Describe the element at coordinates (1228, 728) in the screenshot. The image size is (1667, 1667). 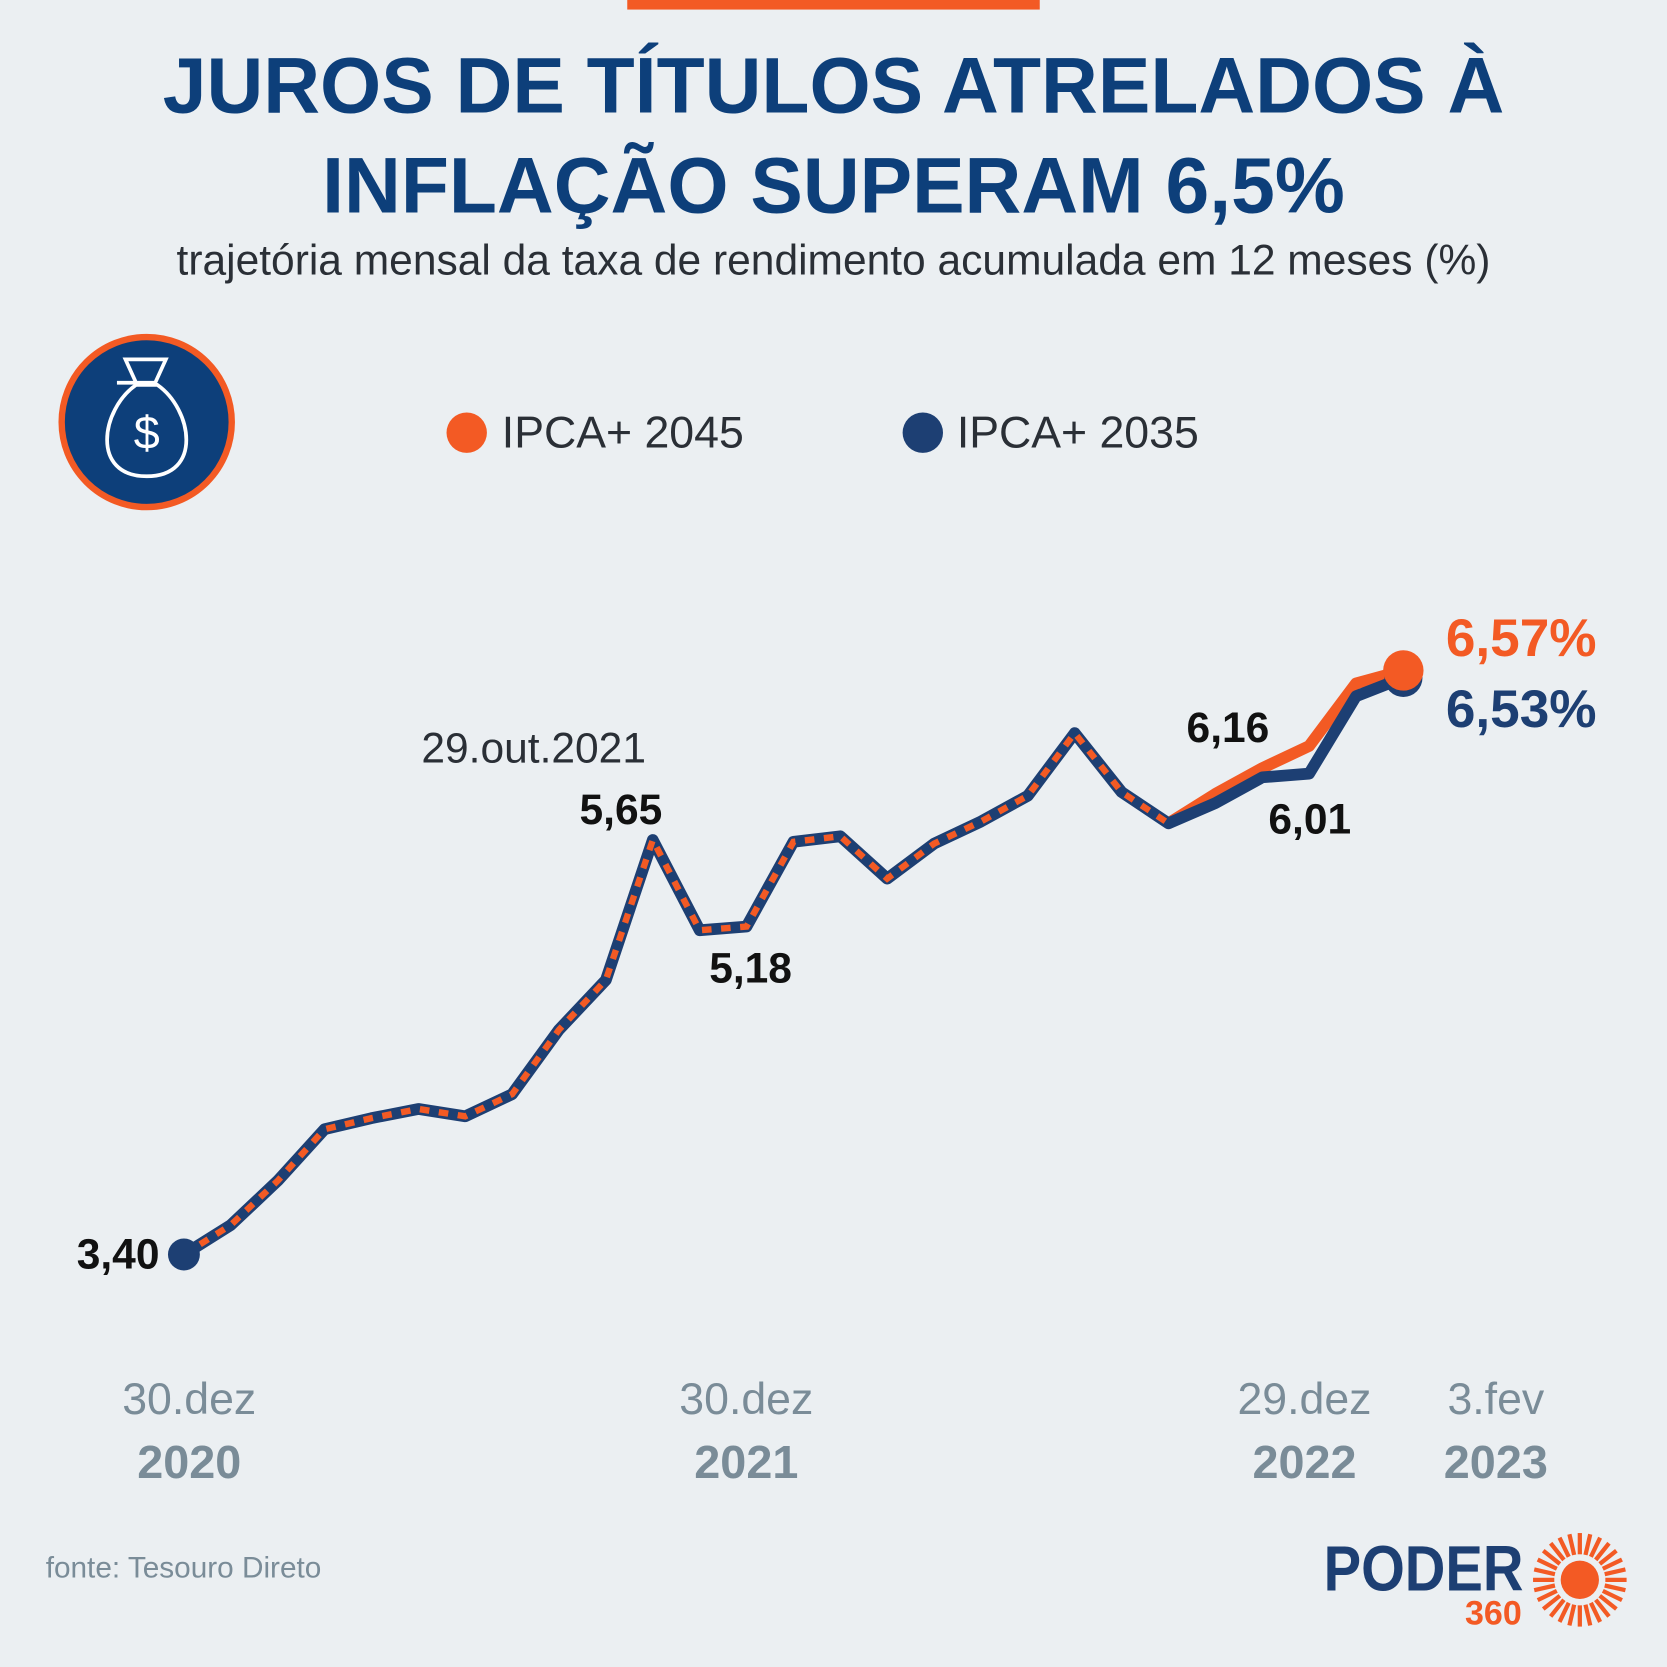
I see `label-dec22-2045: 6,16` at that location.